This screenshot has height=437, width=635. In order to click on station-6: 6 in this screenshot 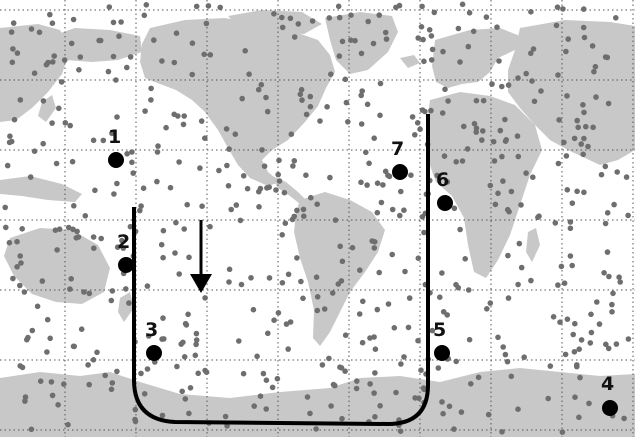, I will do `click(444, 190)`.